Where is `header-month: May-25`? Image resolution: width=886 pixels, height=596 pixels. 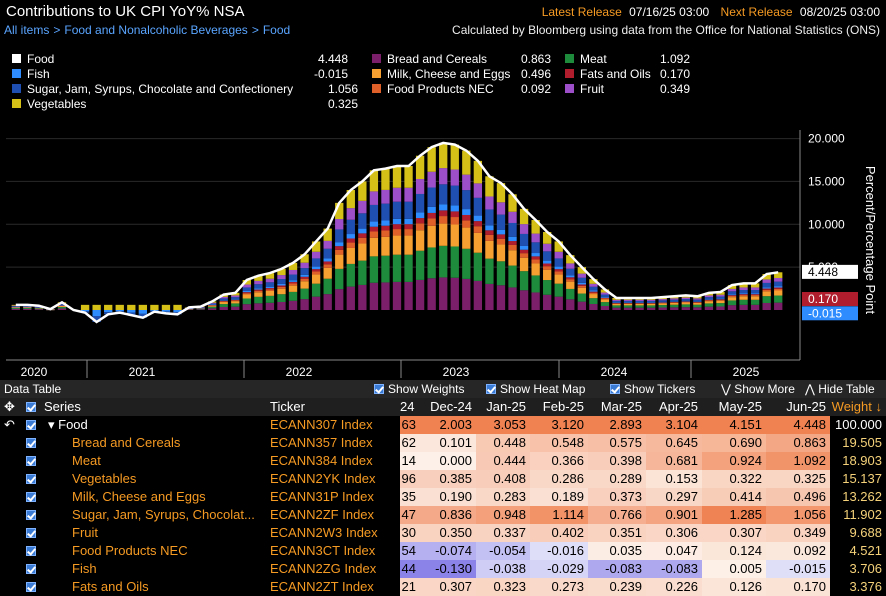
header-month: May-25 is located at coordinates (740, 406).